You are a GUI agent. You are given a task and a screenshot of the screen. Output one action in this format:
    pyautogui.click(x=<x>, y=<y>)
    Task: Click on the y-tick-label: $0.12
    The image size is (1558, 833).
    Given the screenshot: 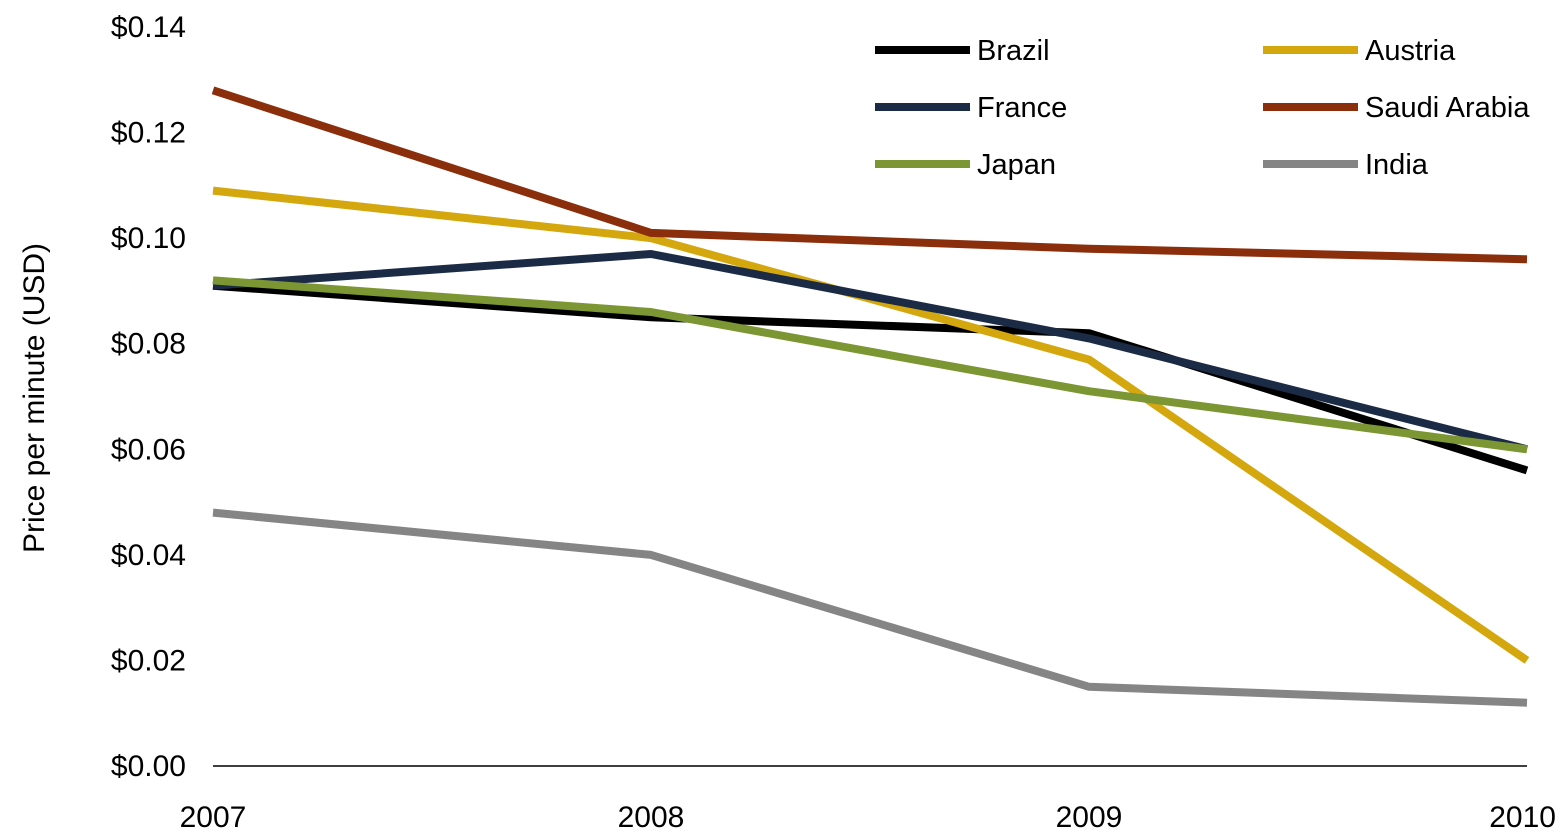 What is the action you would take?
    pyautogui.click(x=148, y=133)
    